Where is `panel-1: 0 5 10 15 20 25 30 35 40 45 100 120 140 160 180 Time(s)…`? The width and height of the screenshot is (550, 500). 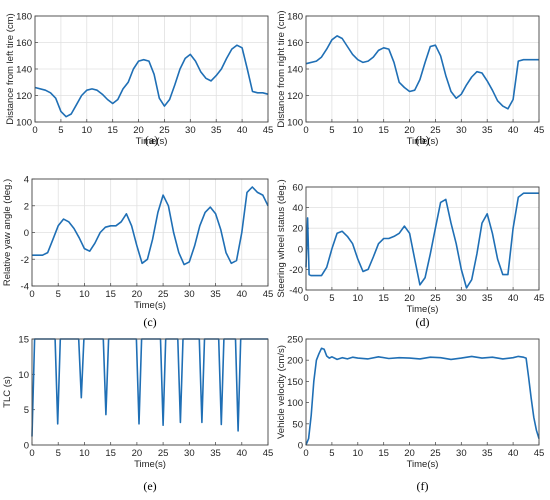 panel-1: 0 5 10 15 20 25 30 35 40 45 100 120 140 160 180 Time(s)… is located at coordinates (410, 78).